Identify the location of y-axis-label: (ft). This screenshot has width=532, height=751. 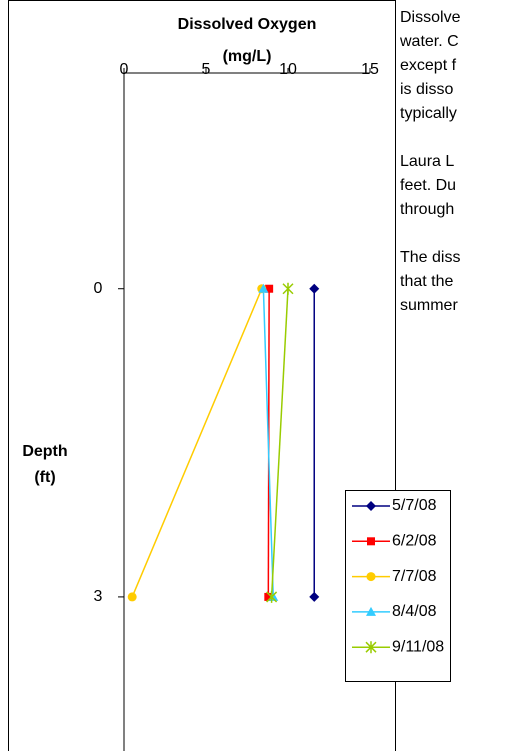
(44, 477).